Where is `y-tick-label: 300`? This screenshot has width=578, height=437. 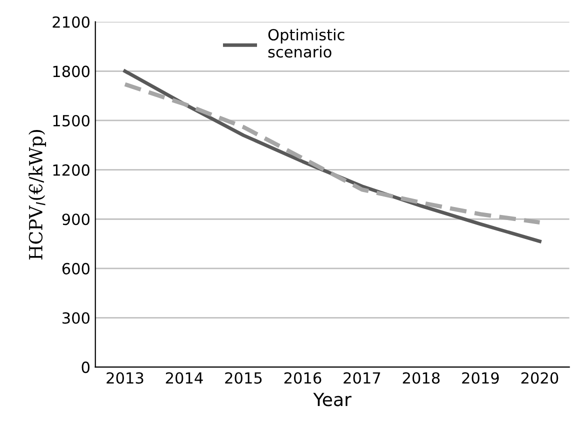 y-tick-label: 300 is located at coordinates (76, 318).